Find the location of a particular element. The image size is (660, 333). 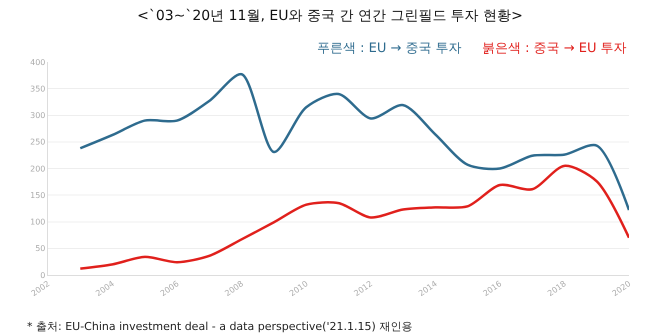

y-tick-label: 350 is located at coordinates (38, 89).